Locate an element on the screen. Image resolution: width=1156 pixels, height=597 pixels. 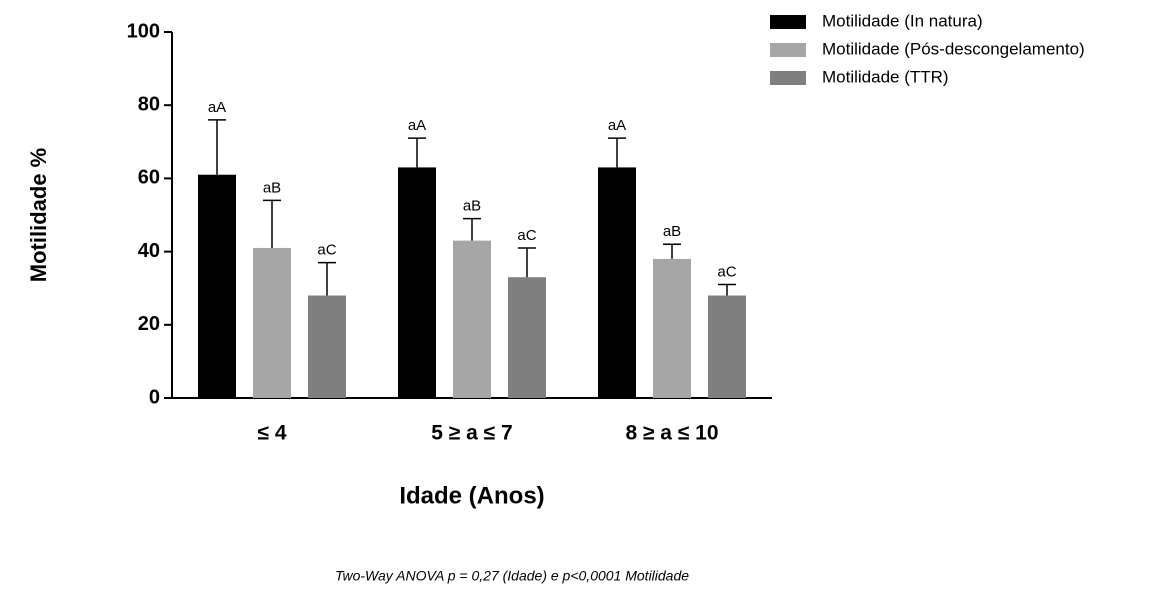
y-tick-label: 100 is located at coordinates (143, 31).